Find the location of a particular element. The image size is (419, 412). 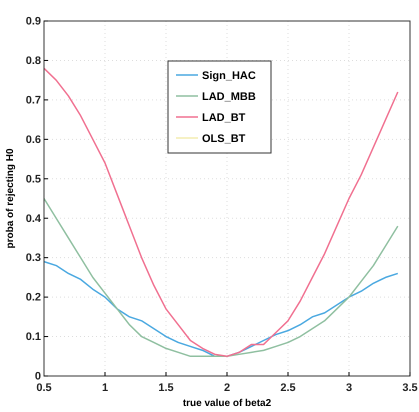

x-tick-label: 2.5 is located at coordinates (288, 388).